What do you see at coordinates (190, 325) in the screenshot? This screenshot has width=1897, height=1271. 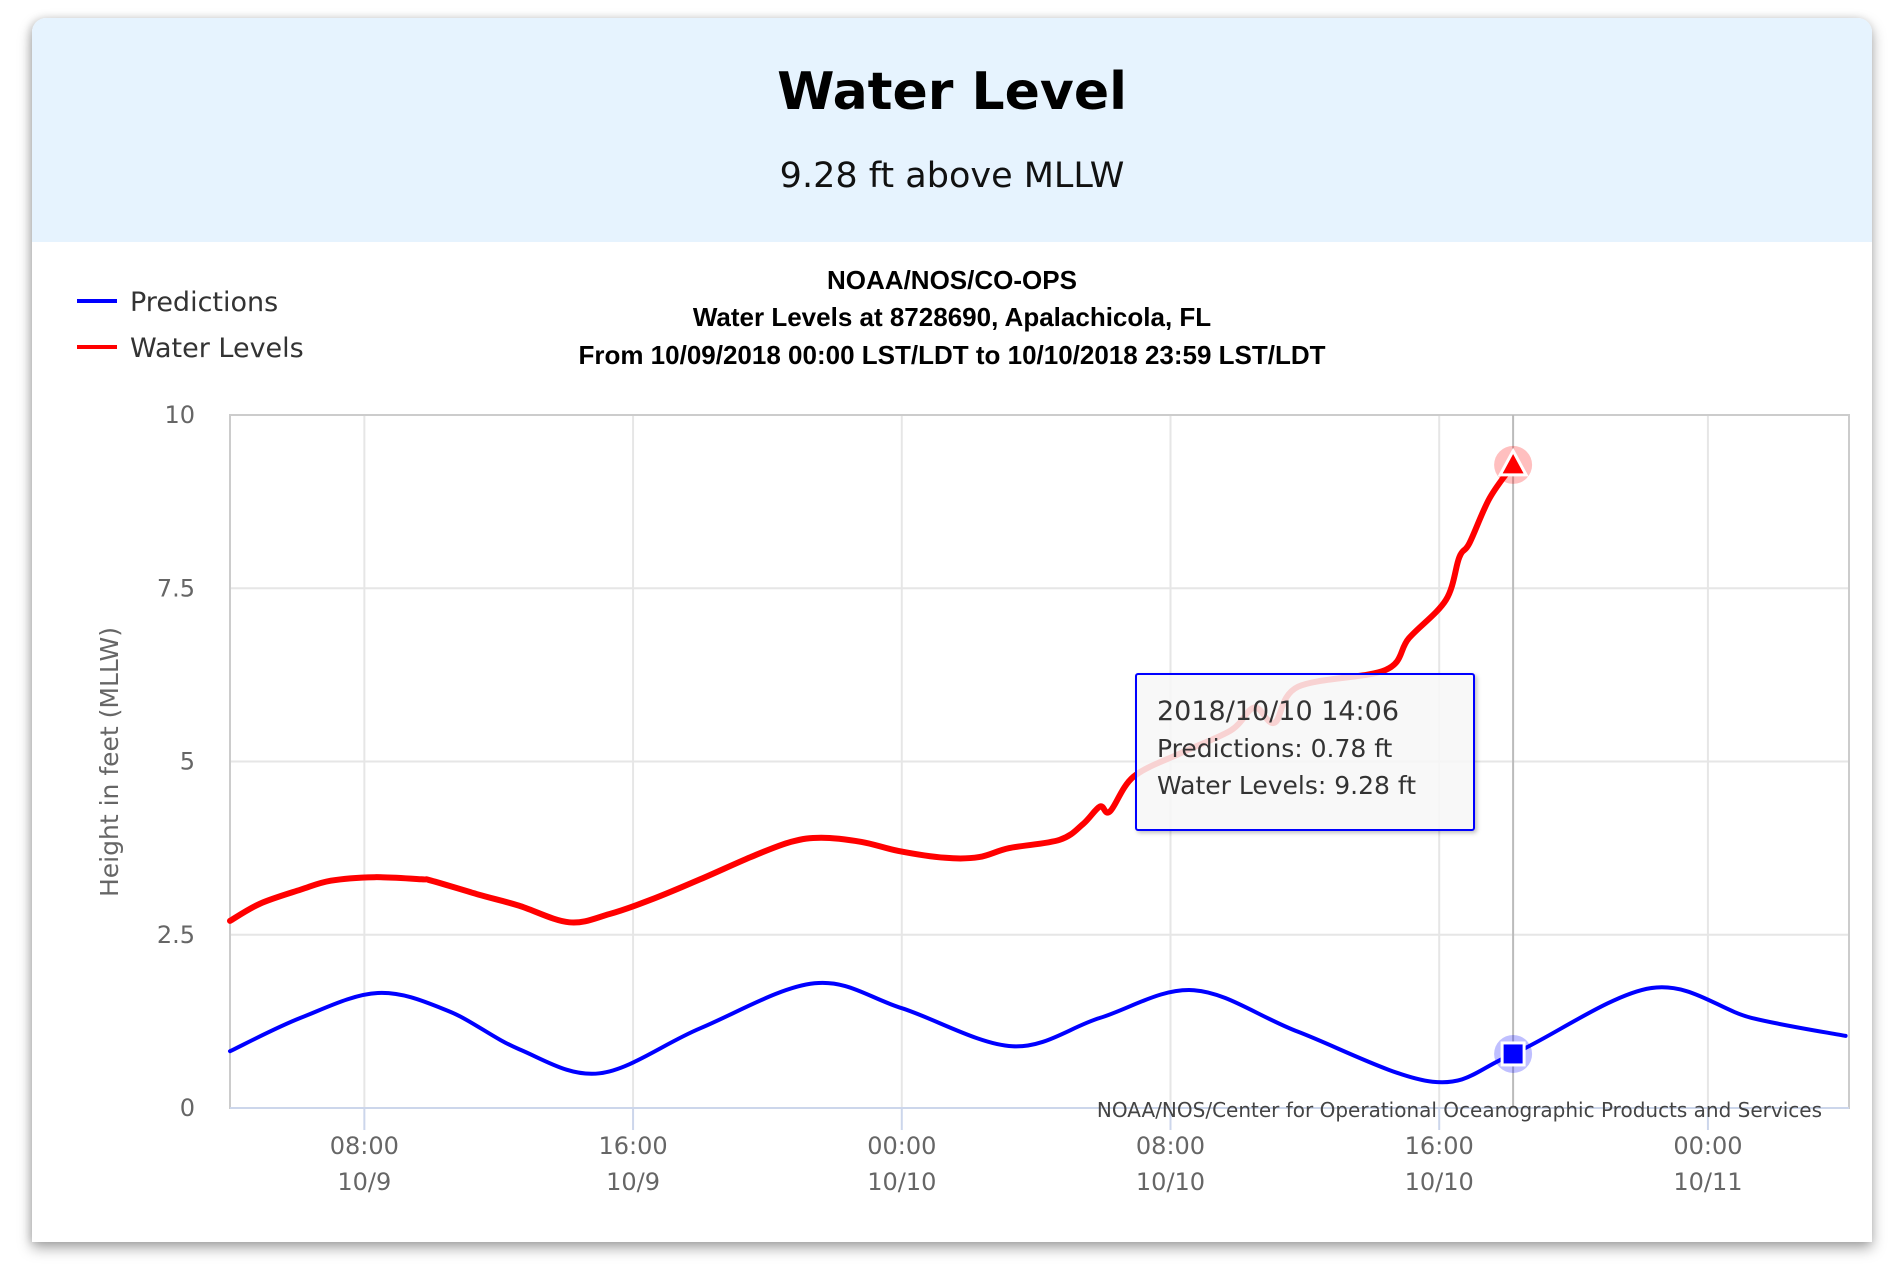 I see `legend: Predictions Water Levels` at bounding box center [190, 325].